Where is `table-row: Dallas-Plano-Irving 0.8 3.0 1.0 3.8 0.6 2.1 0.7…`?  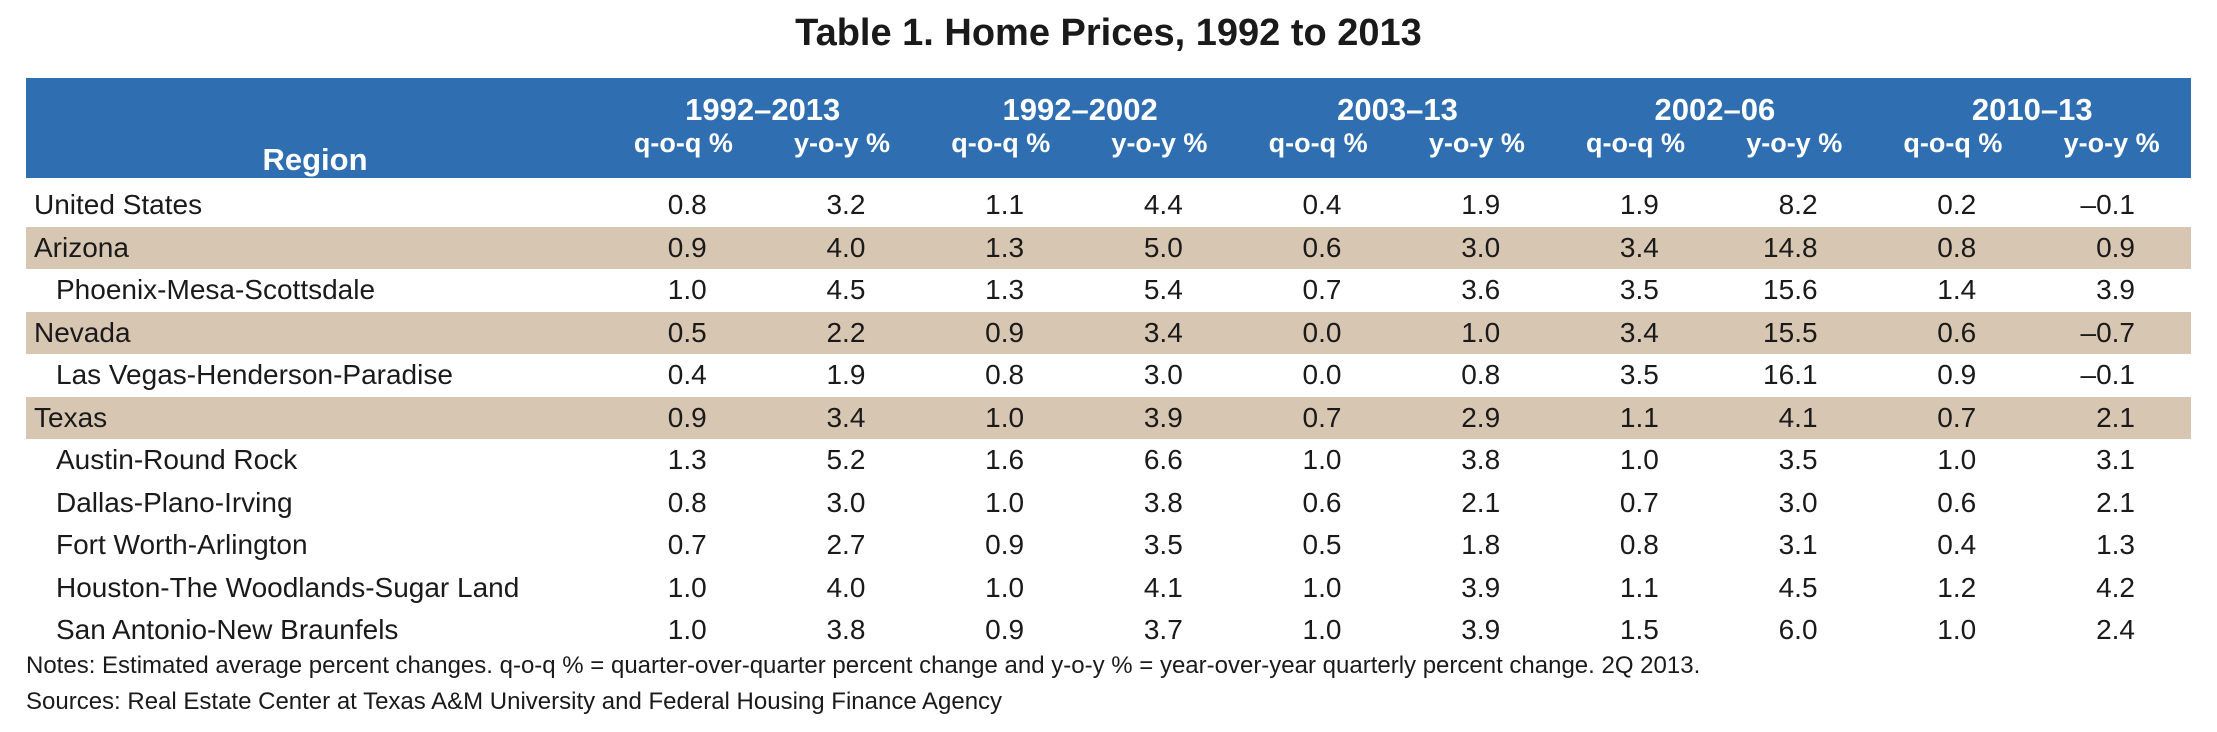
table-row: Dallas-Plano-Irving 0.8 3.0 1.0 3.8 0.6 2.1 0.7… is located at coordinates (1108, 503).